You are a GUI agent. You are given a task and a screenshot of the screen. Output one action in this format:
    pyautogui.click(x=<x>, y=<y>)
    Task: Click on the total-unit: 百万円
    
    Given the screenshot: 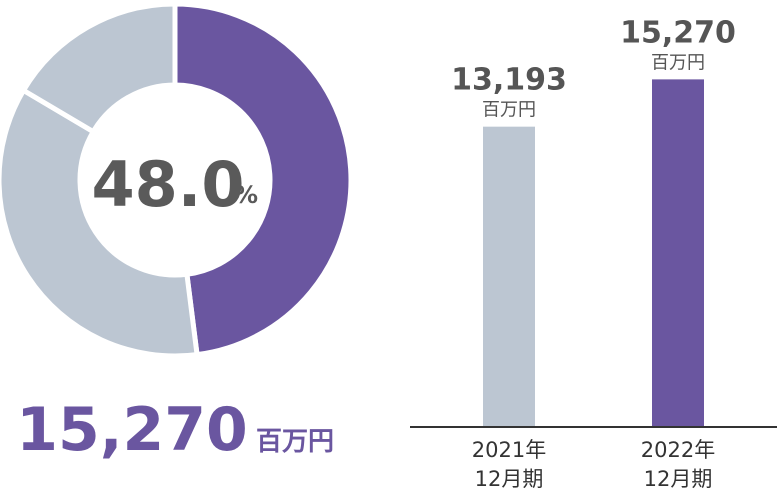 What is the action you would take?
    pyautogui.click(x=295, y=442)
    